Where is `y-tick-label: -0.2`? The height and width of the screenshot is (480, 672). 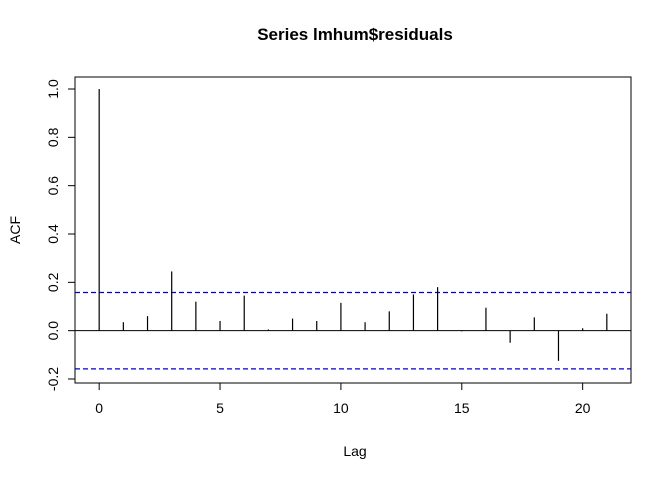
y-tick-label: -0.2 is located at coordinates (53, 379).